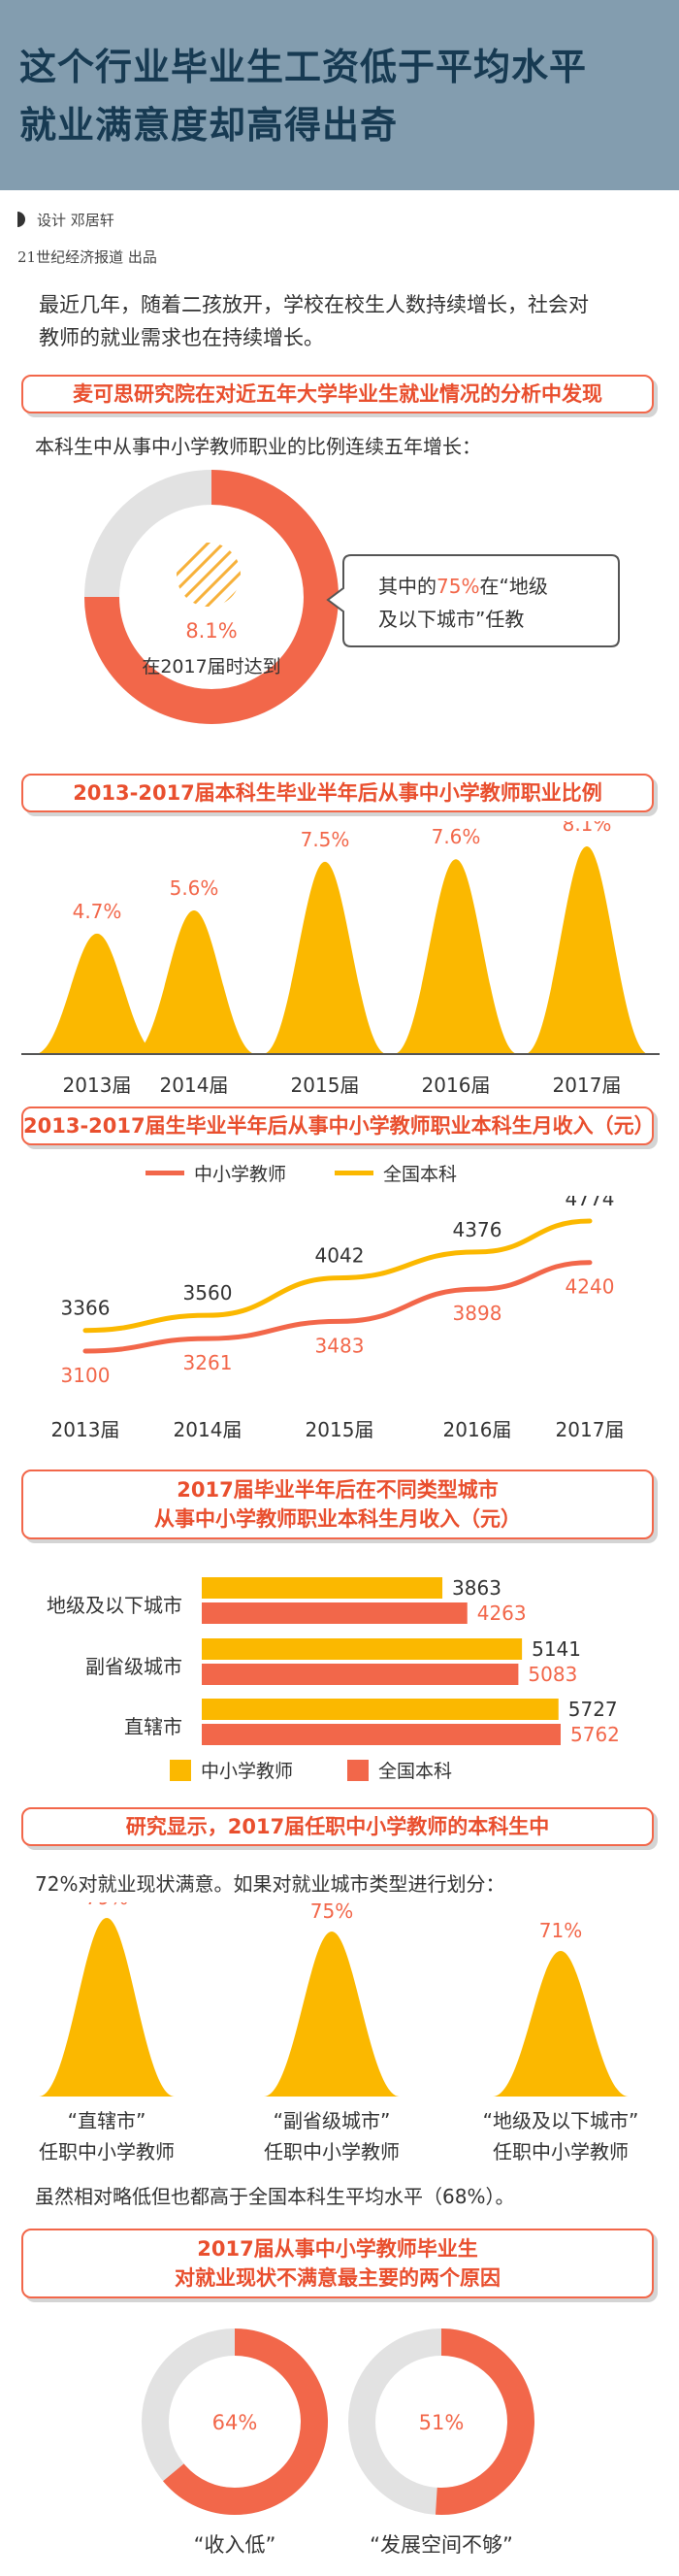  What do you see at coordinates (556, 1649) in the screenshot?
I see `city-income-label: 5141` at bounding box center [556, 1649].